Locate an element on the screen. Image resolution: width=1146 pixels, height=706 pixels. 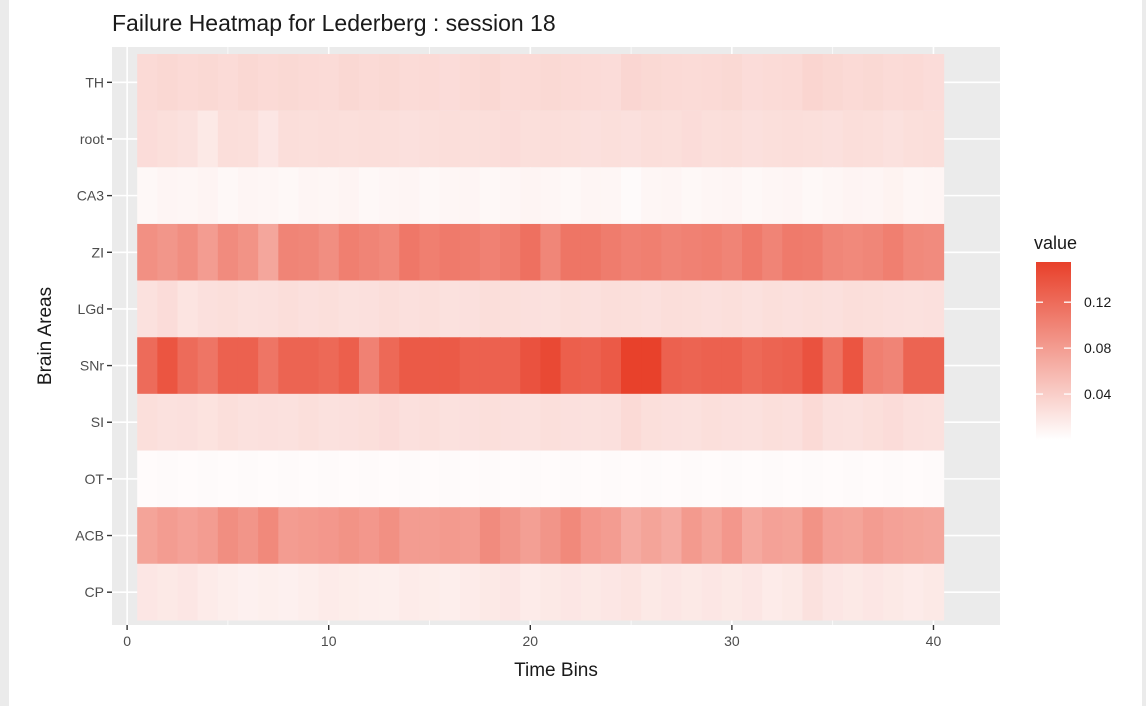
y-tick-label: LGd is located at coordinates (91, 309).